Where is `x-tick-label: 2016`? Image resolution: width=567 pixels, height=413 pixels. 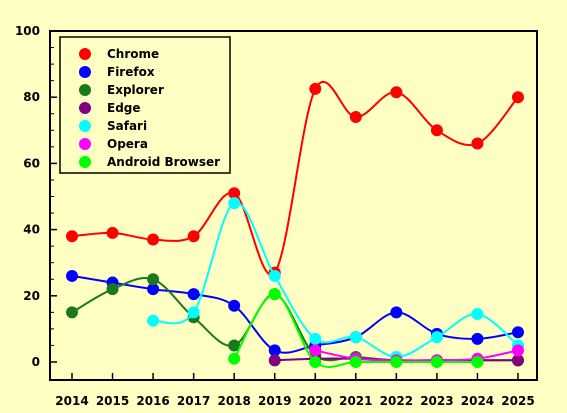 x-tick-label: 2016 is located at coordinates (152, 401).